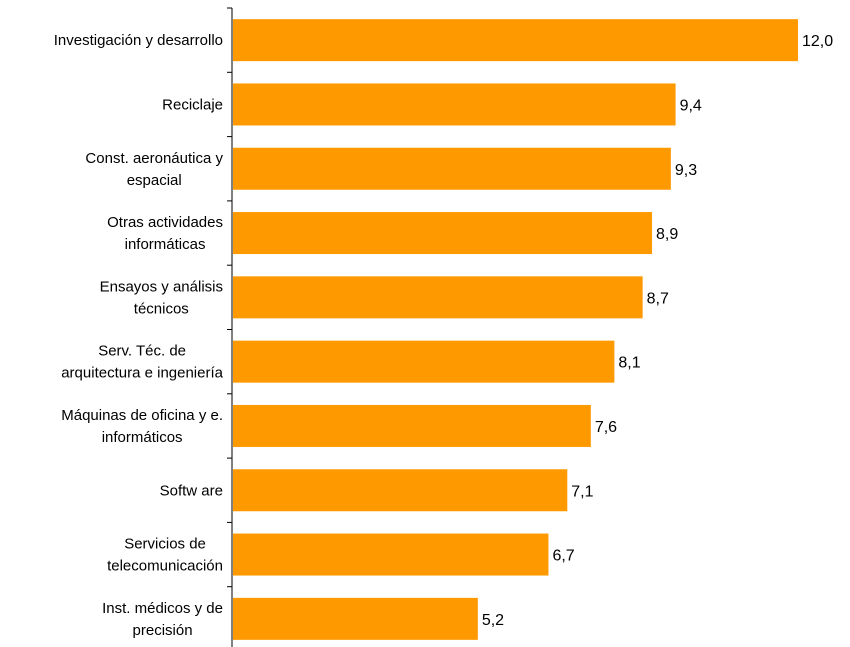 Image resolution: width=850 pixels, height=647 pixels. Describe the element at coordinates (629, 363) in the screenshot. I see `bar-value-label: 8,1` at that location.